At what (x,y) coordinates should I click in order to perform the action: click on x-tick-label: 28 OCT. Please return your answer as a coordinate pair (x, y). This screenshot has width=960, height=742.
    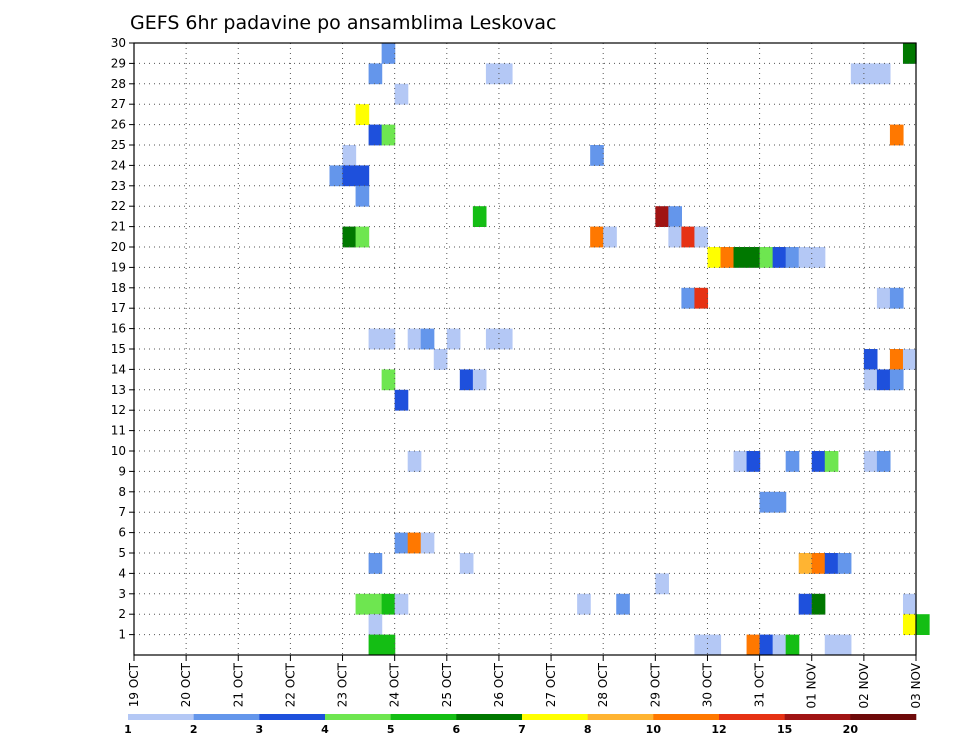
    Looking at the image, I should click on (603, 684).